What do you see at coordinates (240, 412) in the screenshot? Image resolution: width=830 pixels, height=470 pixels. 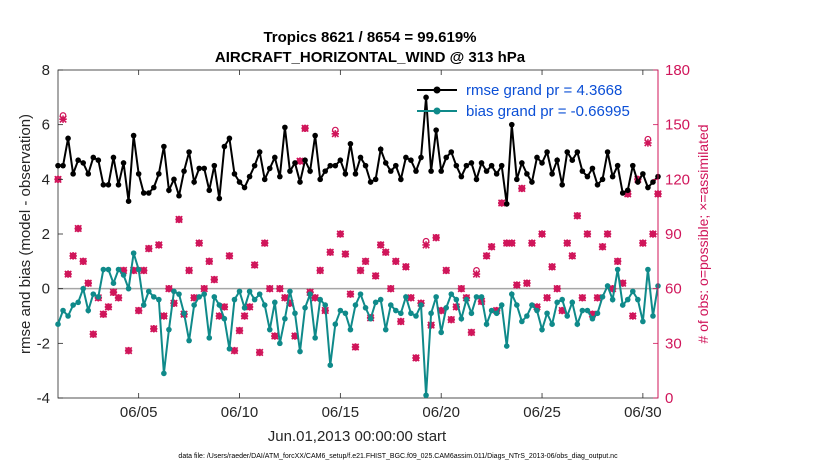 I see `x-tick-label: 06/10` at bounding box center [240, 412].